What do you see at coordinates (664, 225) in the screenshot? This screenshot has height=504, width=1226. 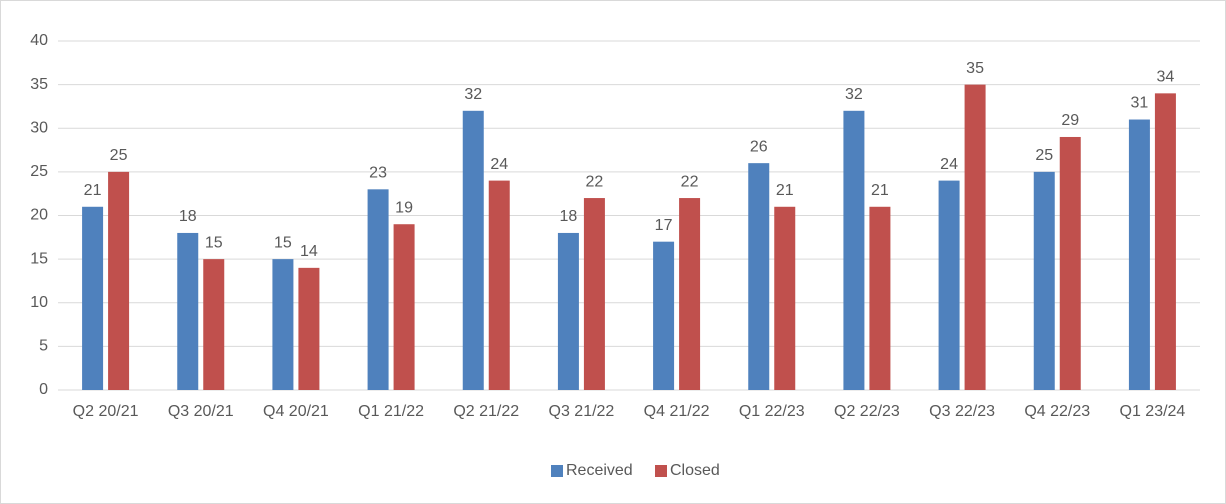 I see `data-label: 17` at bounding box center [664, 225].